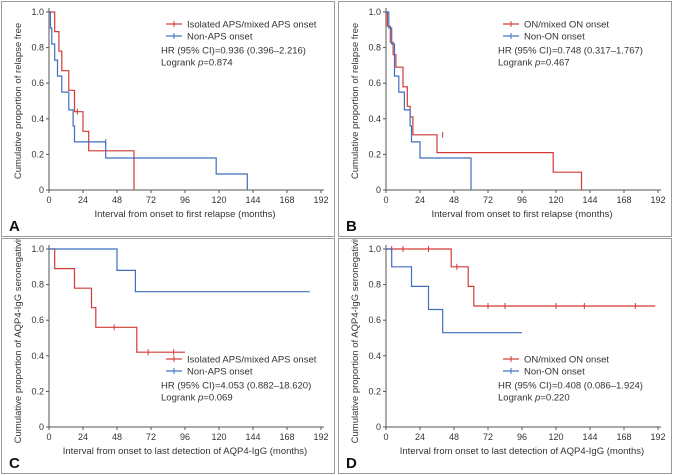 The image size is (673, 475). Describe the element at coordinates (534, 398) in the screenshot. I see `logrank-text: Logrank p=0.220` at that location.